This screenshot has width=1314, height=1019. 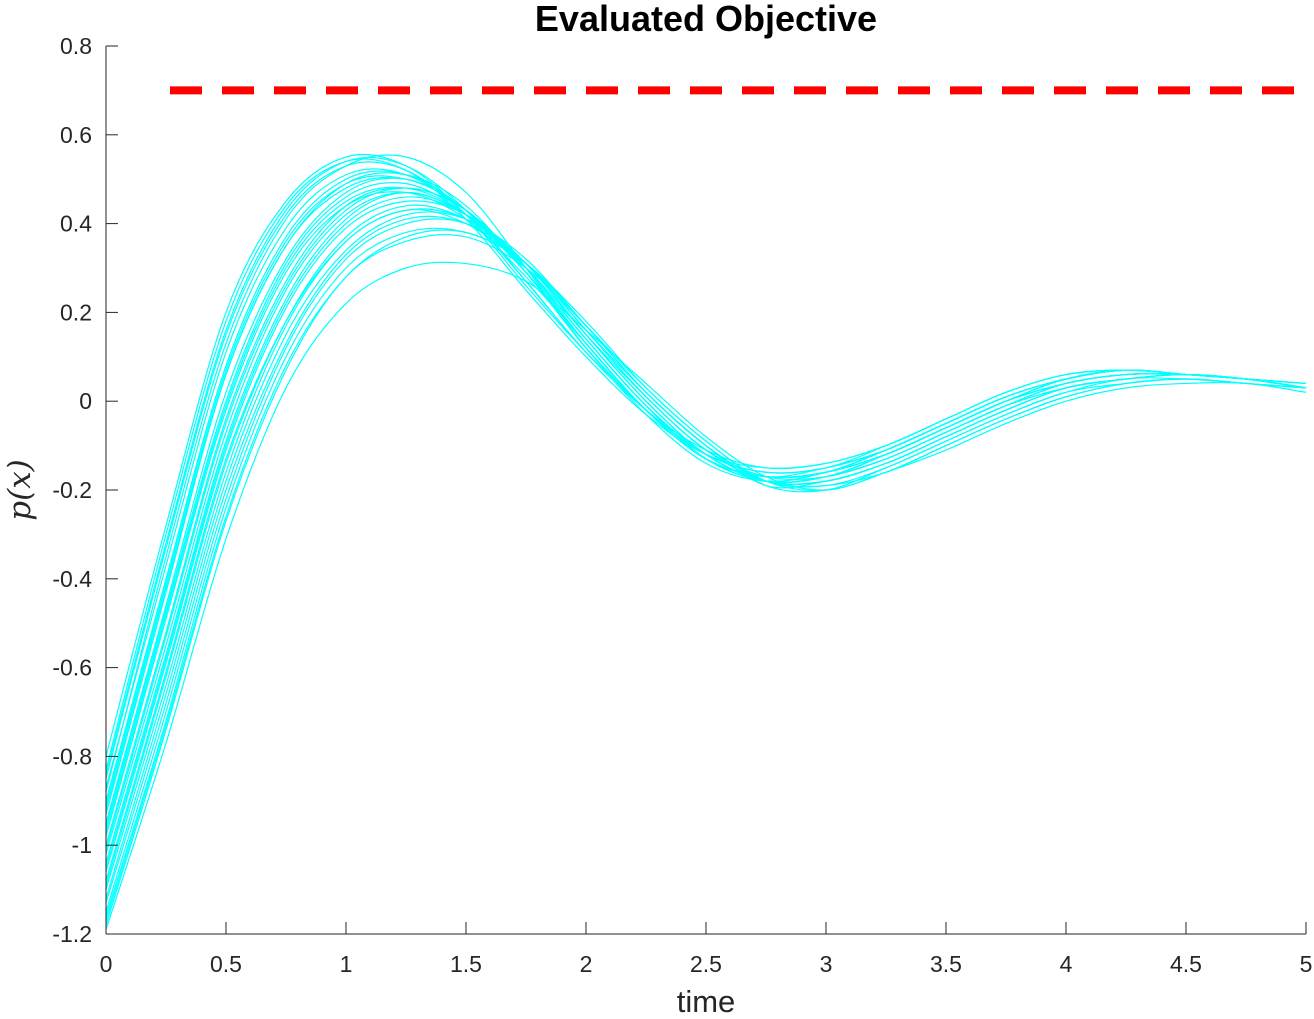 I want to click on chart-title: Evaluated Objective, so click(x=706, y=19).